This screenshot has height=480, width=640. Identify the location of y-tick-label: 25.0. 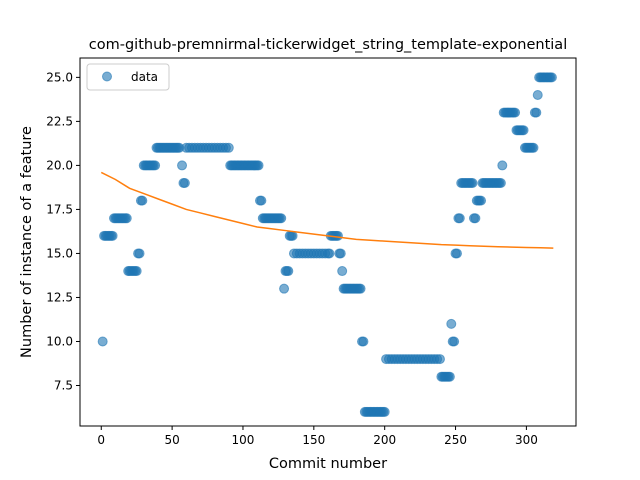
(59, 77).